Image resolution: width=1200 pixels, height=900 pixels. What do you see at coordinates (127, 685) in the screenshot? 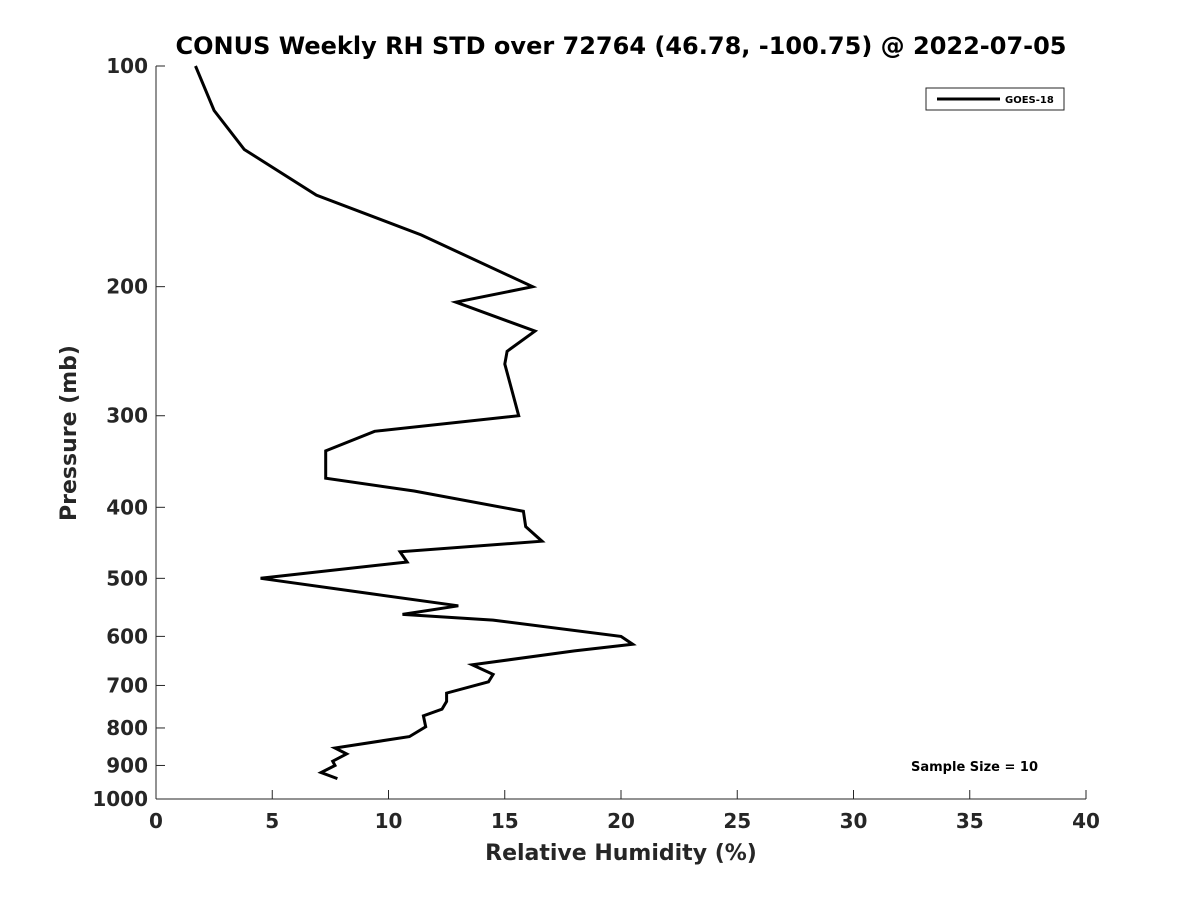
I see `y-tick-label: 700` at bounding box center [127, 685].